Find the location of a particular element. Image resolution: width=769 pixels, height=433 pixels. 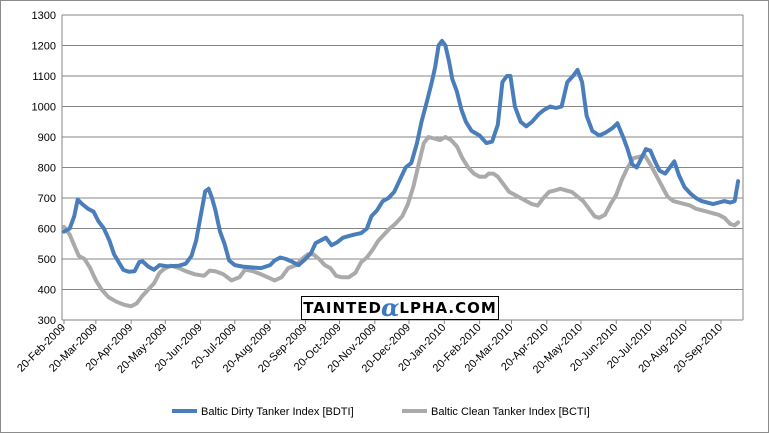

y-tick-label: 900 is located at coordinates (47, 138).